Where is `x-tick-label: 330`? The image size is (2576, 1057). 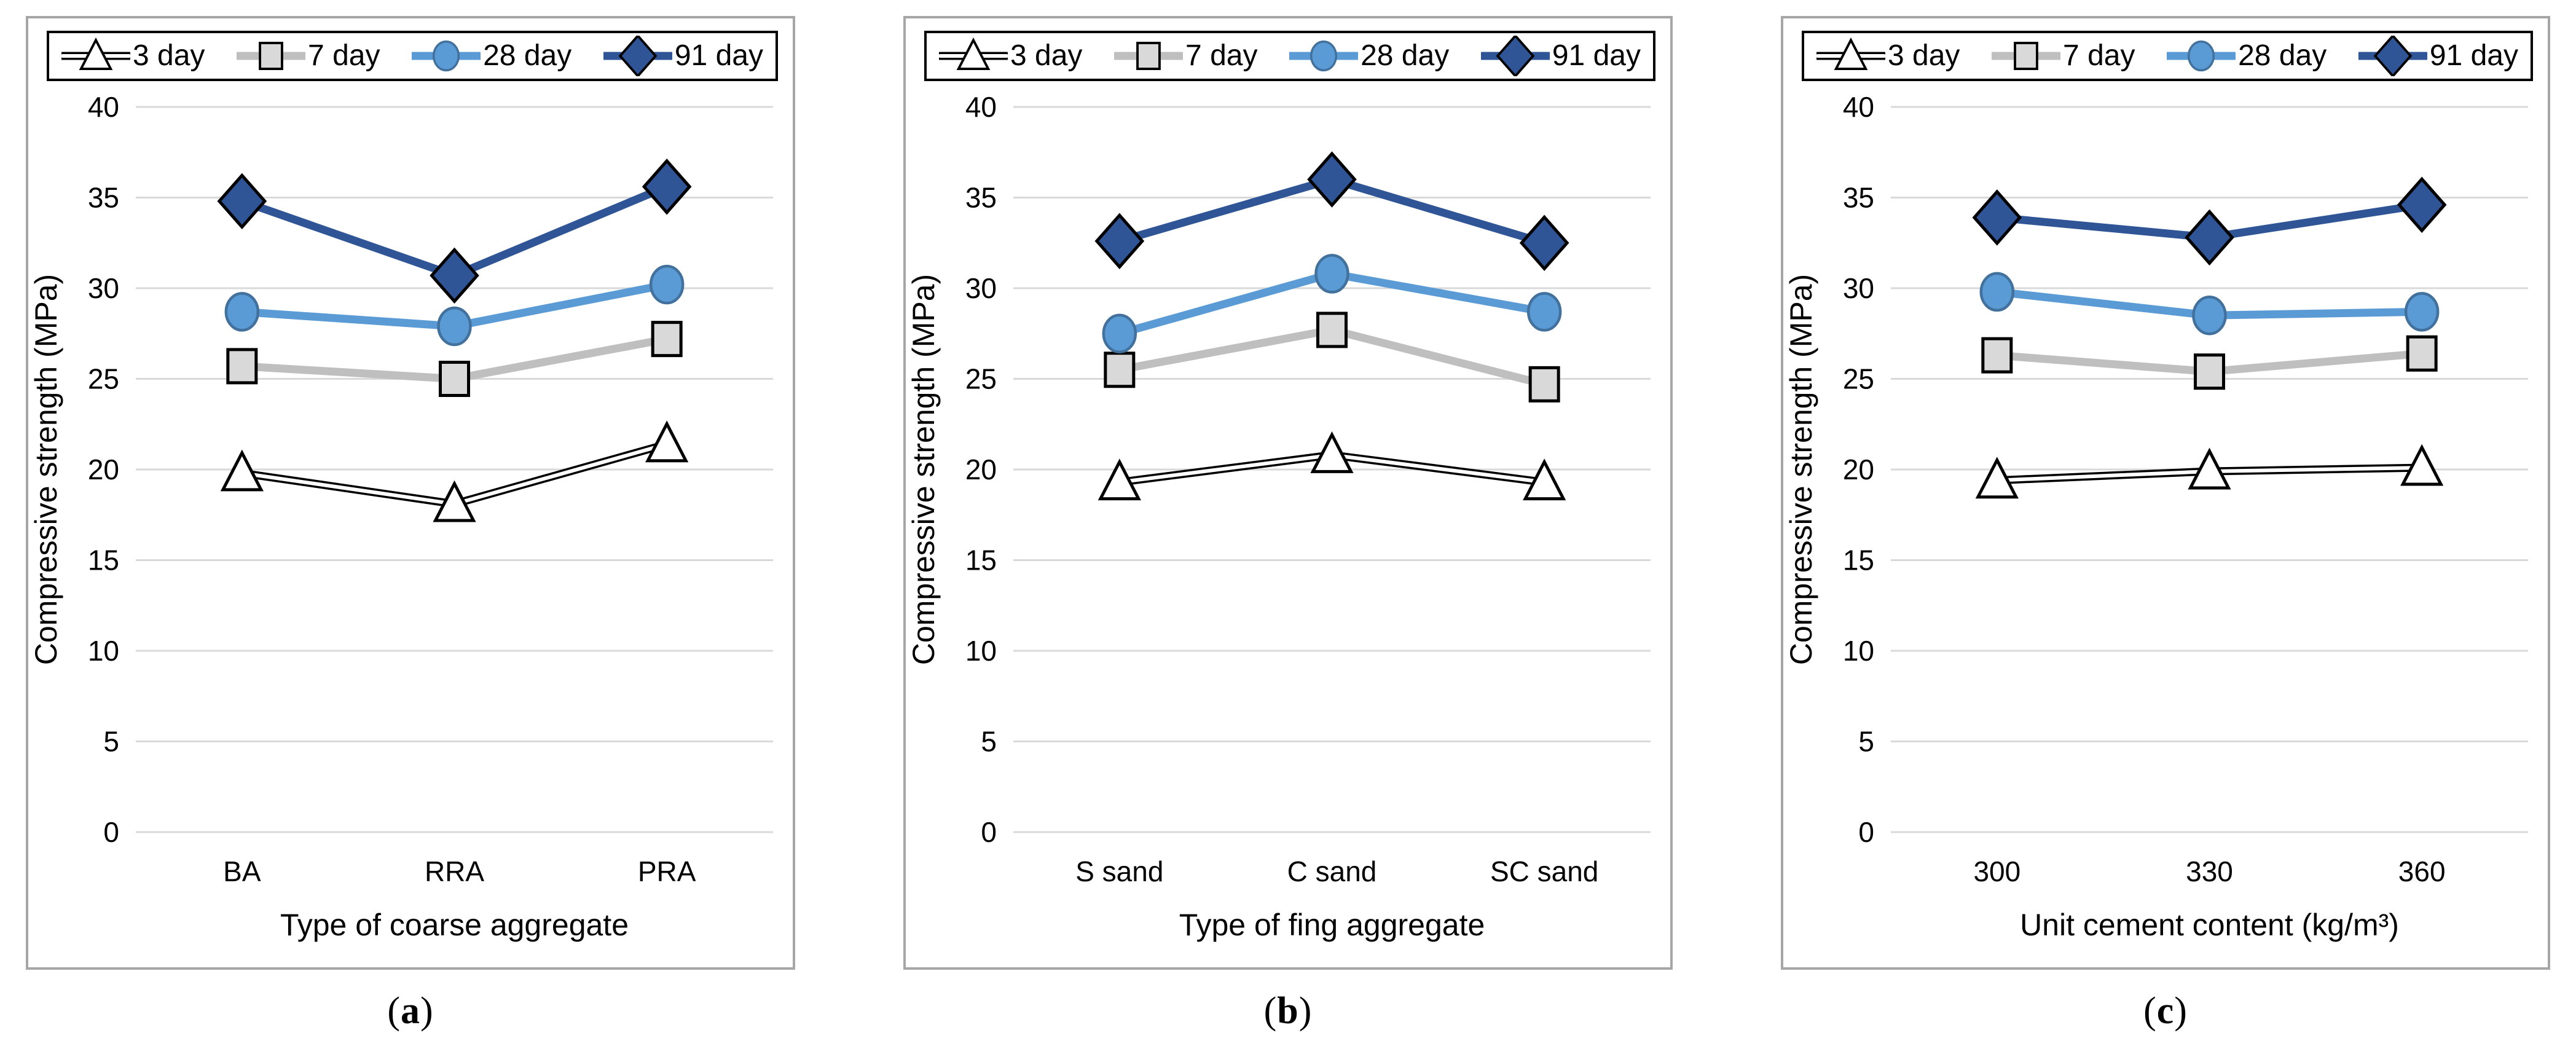
x-tick-label: 330 is located at coordinates (2209, 871).